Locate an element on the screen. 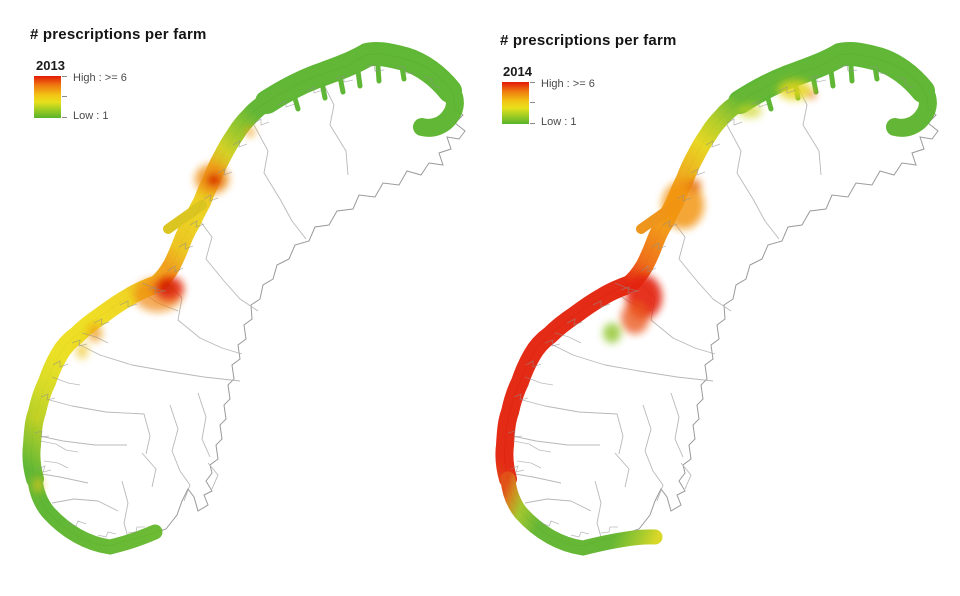  year-label-2013: 2013 is located at coordinates (50, 65).